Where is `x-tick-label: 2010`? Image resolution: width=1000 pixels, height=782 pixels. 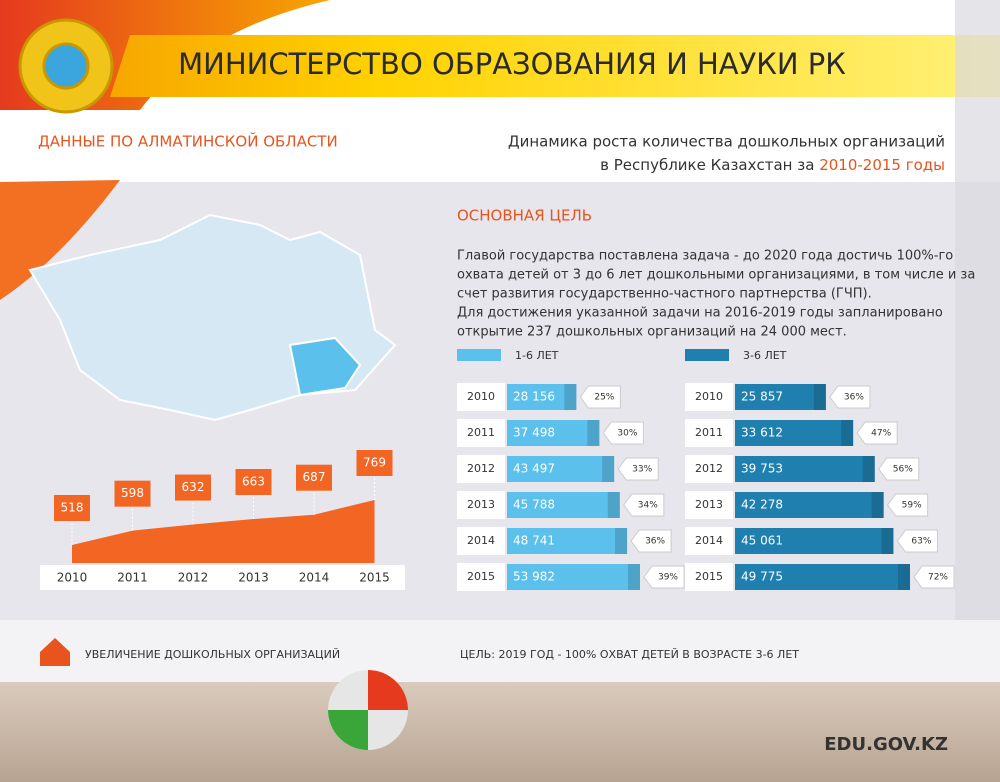
x-tick-label: 2010 is located at coordinates (72, 578).